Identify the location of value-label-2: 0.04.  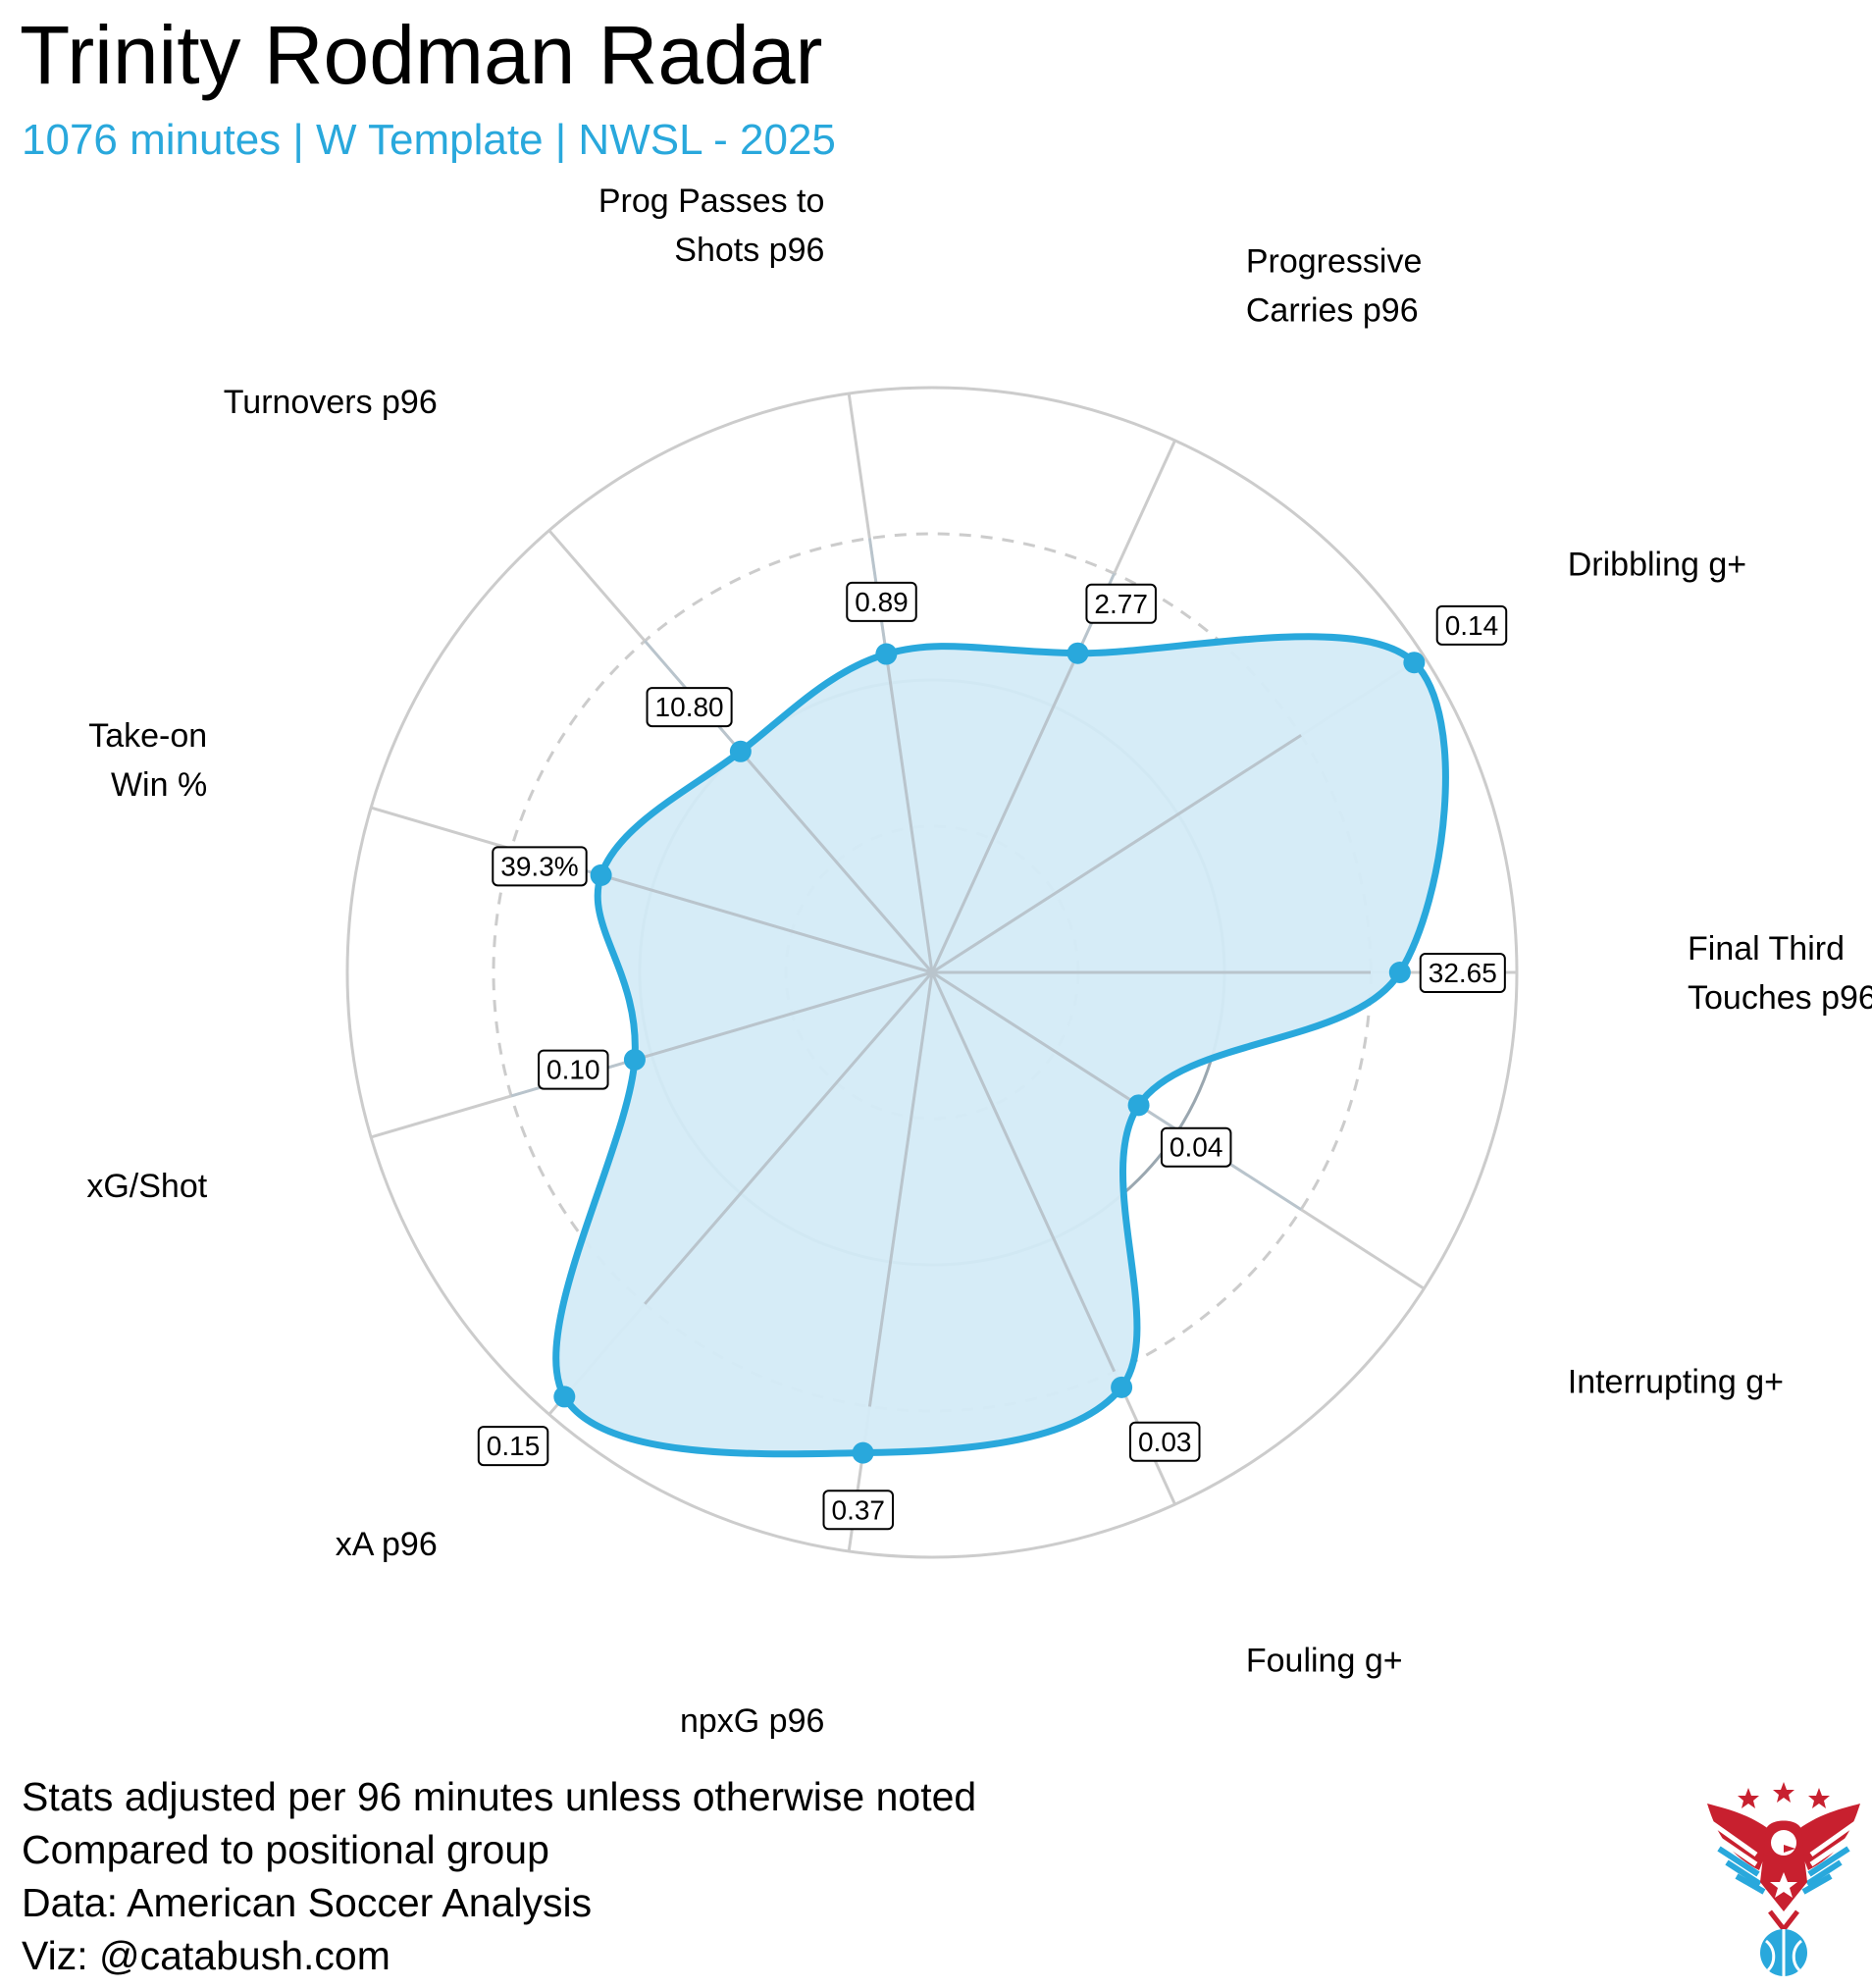
(1196, 1147).